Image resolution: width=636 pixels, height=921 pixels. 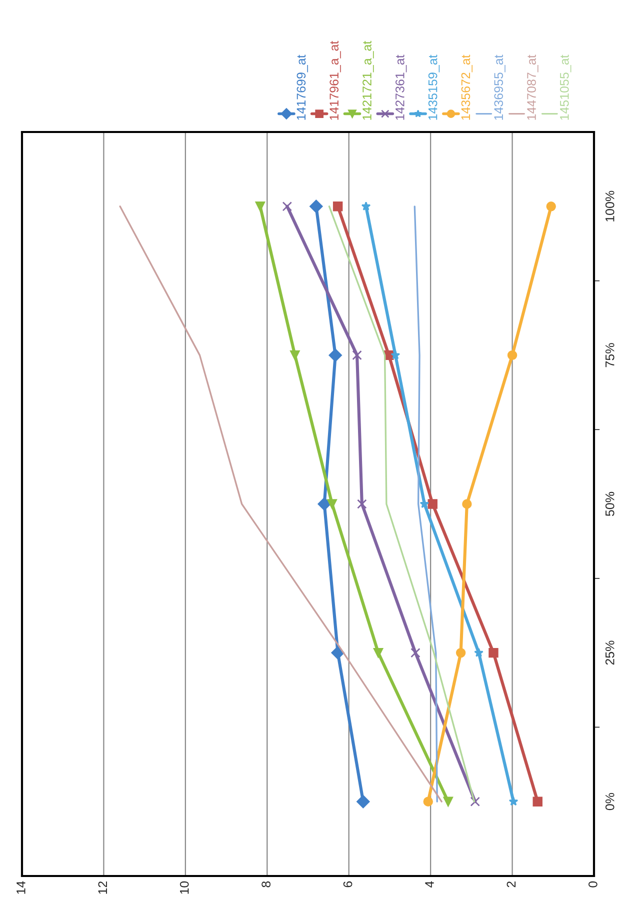 I want to click on text: 1447087_at, so click(x=532, y=87).